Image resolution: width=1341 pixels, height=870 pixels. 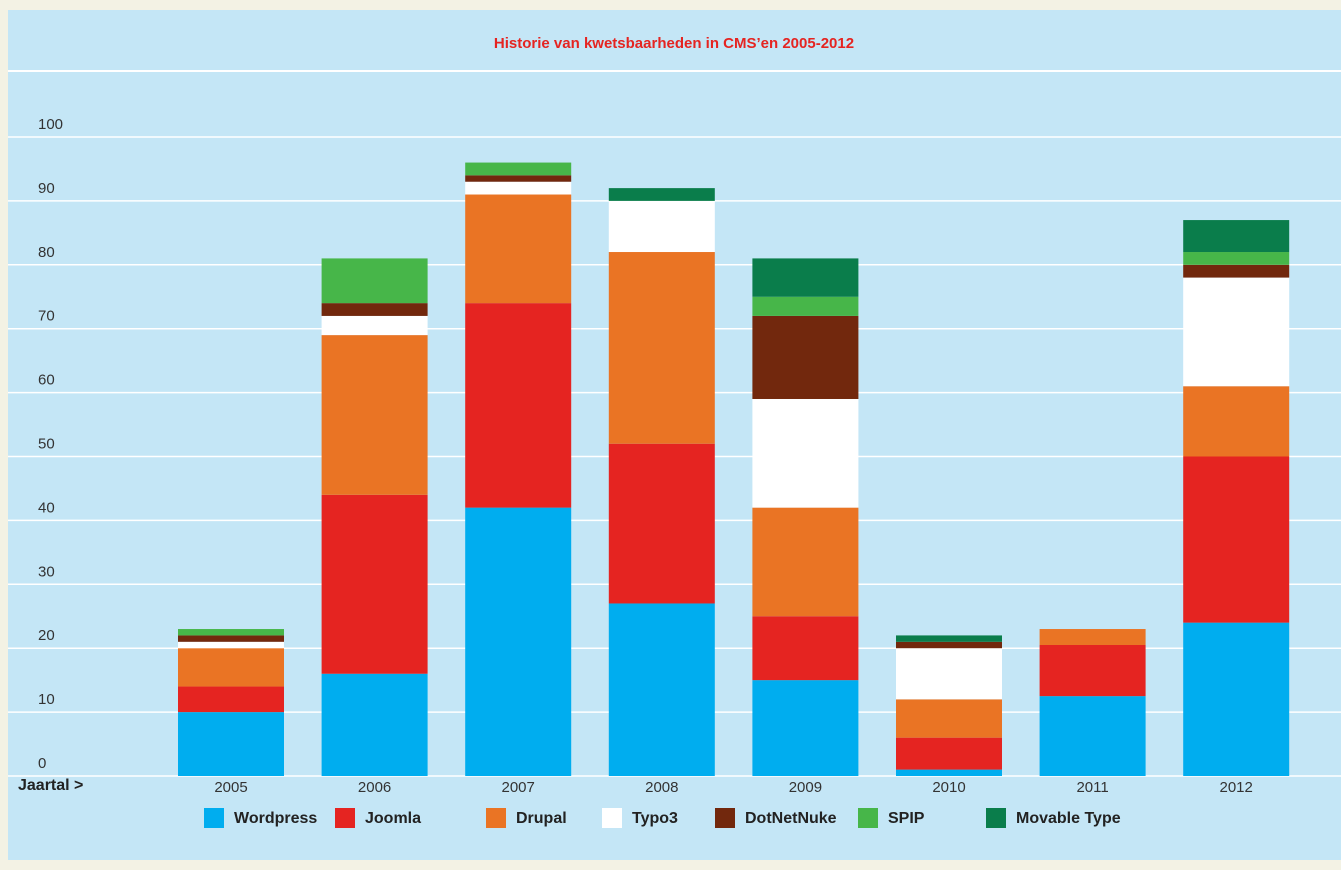 I want to click on legend-label: Typo3, so click(x=655, y=818).